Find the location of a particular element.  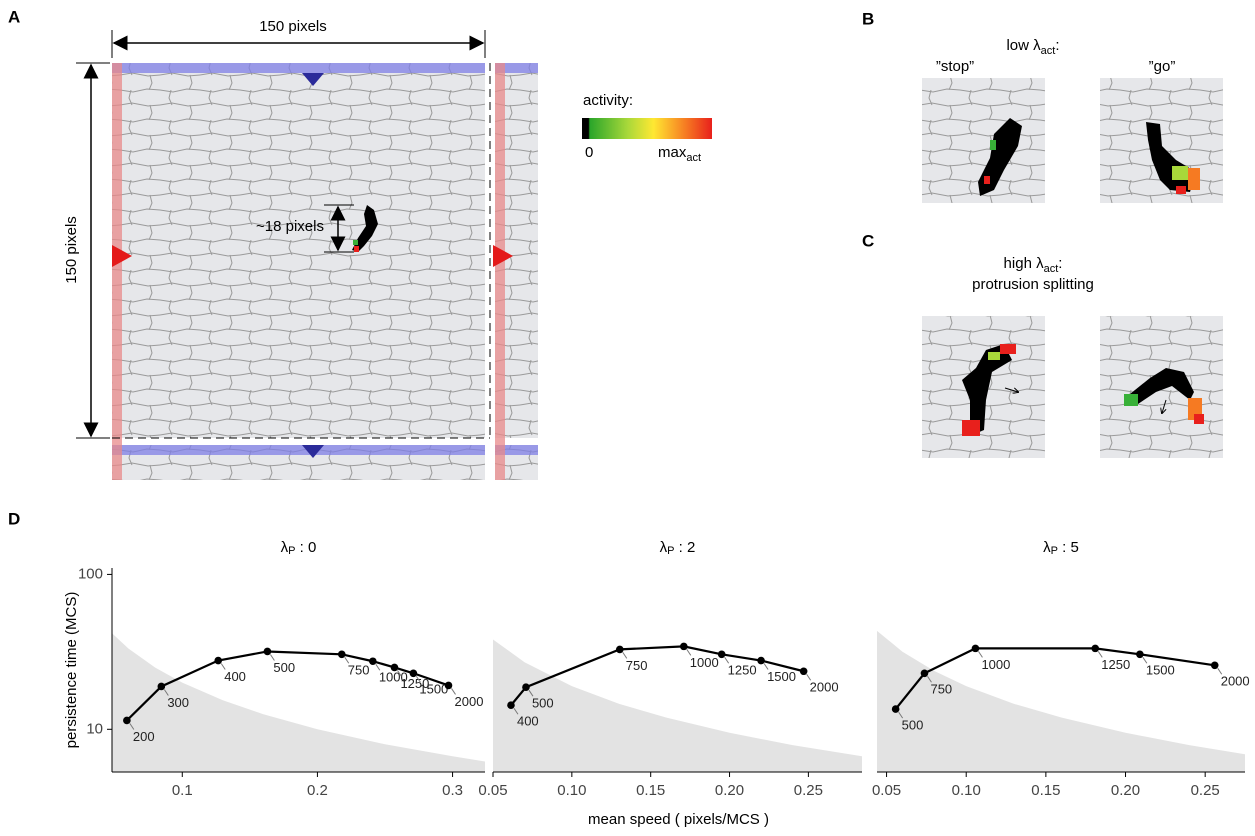

panel-title: low λact: is located at coordinates (1032, 47).